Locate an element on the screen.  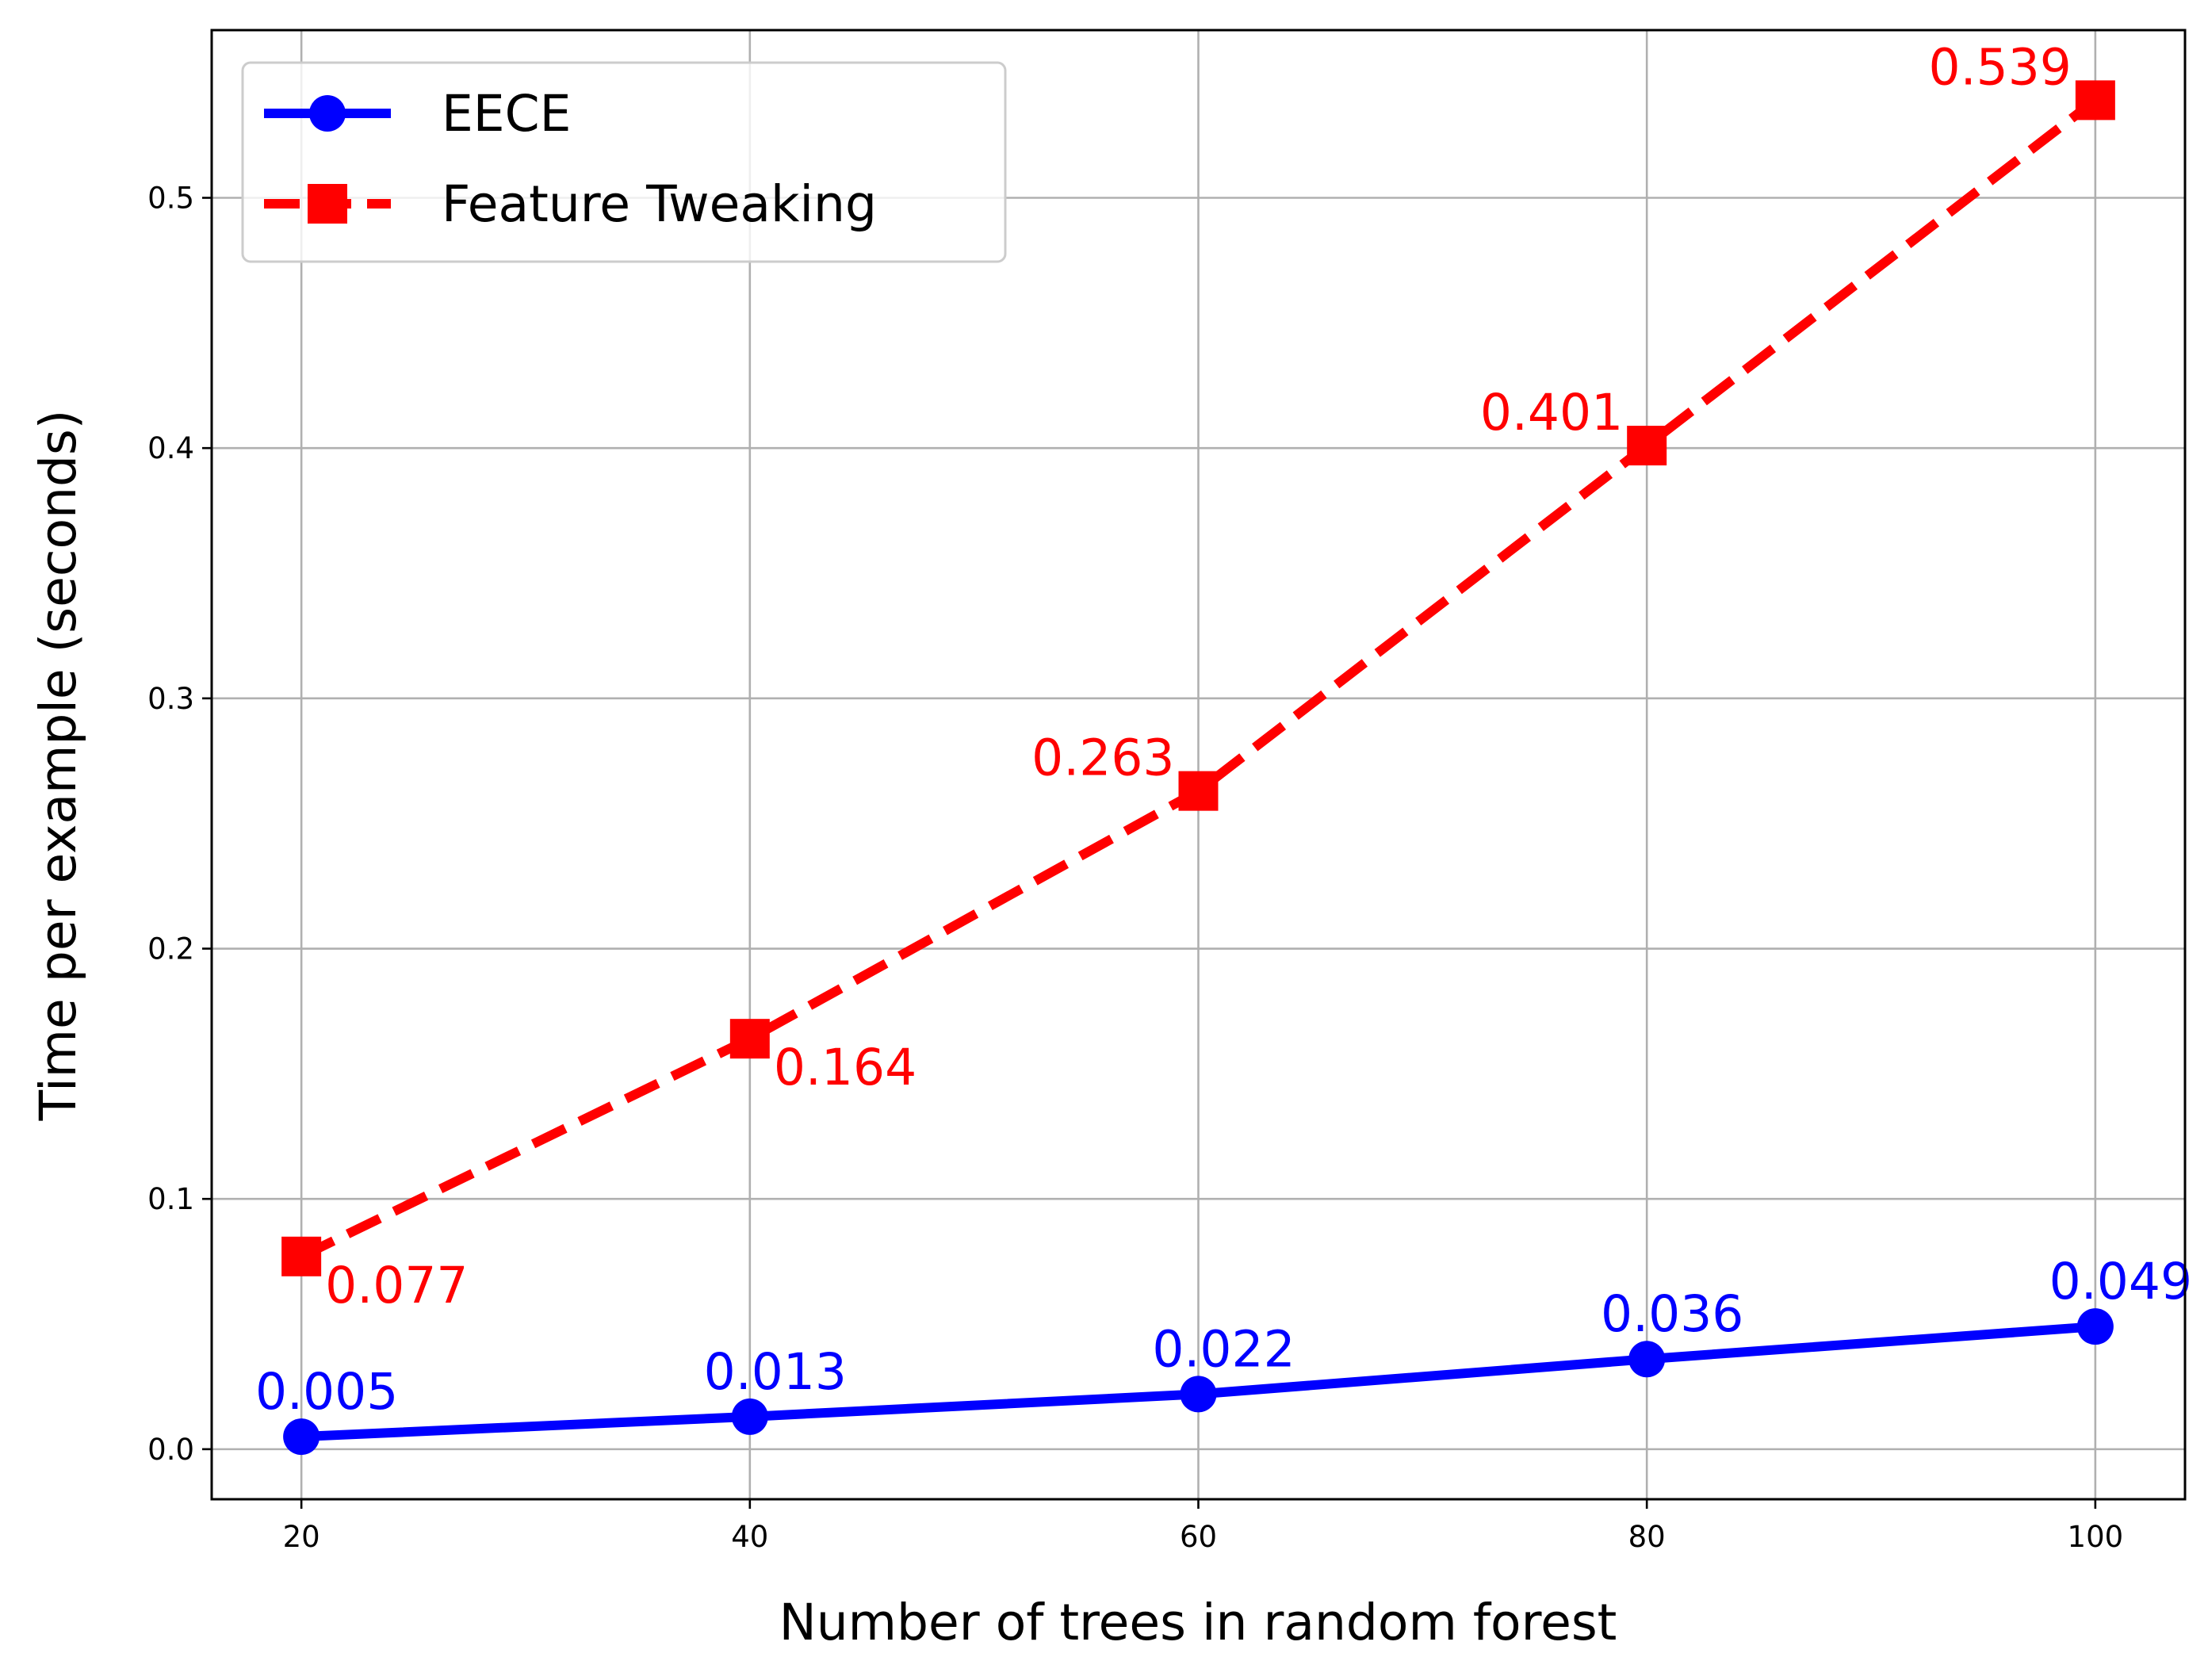
legend: EECE Feature Tweaking is located at coordinates (624, 162).